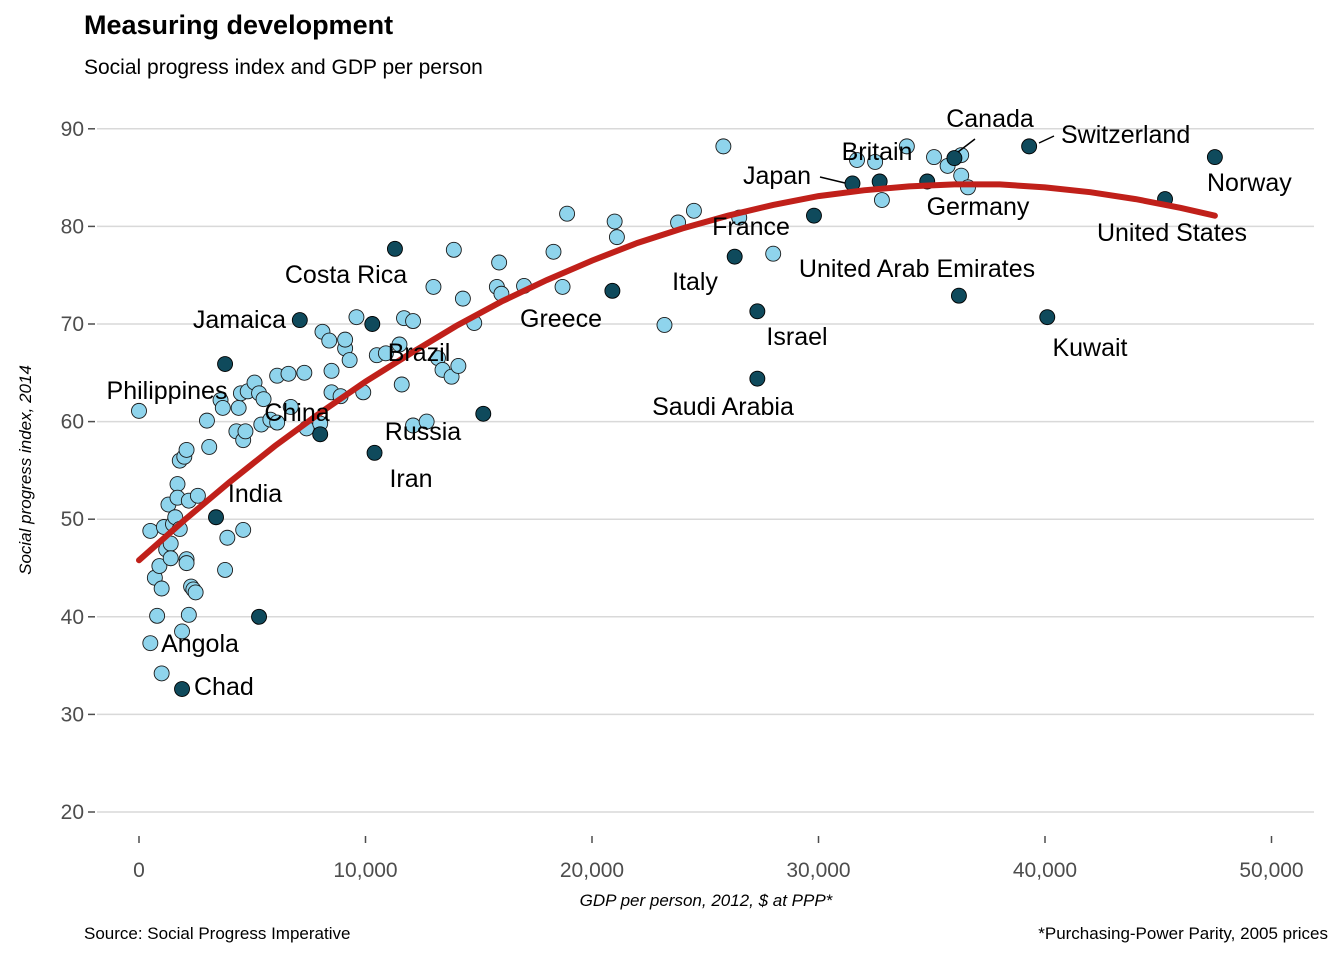  I want to click on footnote: *Purchasing-Power Parity, 2005 prices, so click(1183, 933).